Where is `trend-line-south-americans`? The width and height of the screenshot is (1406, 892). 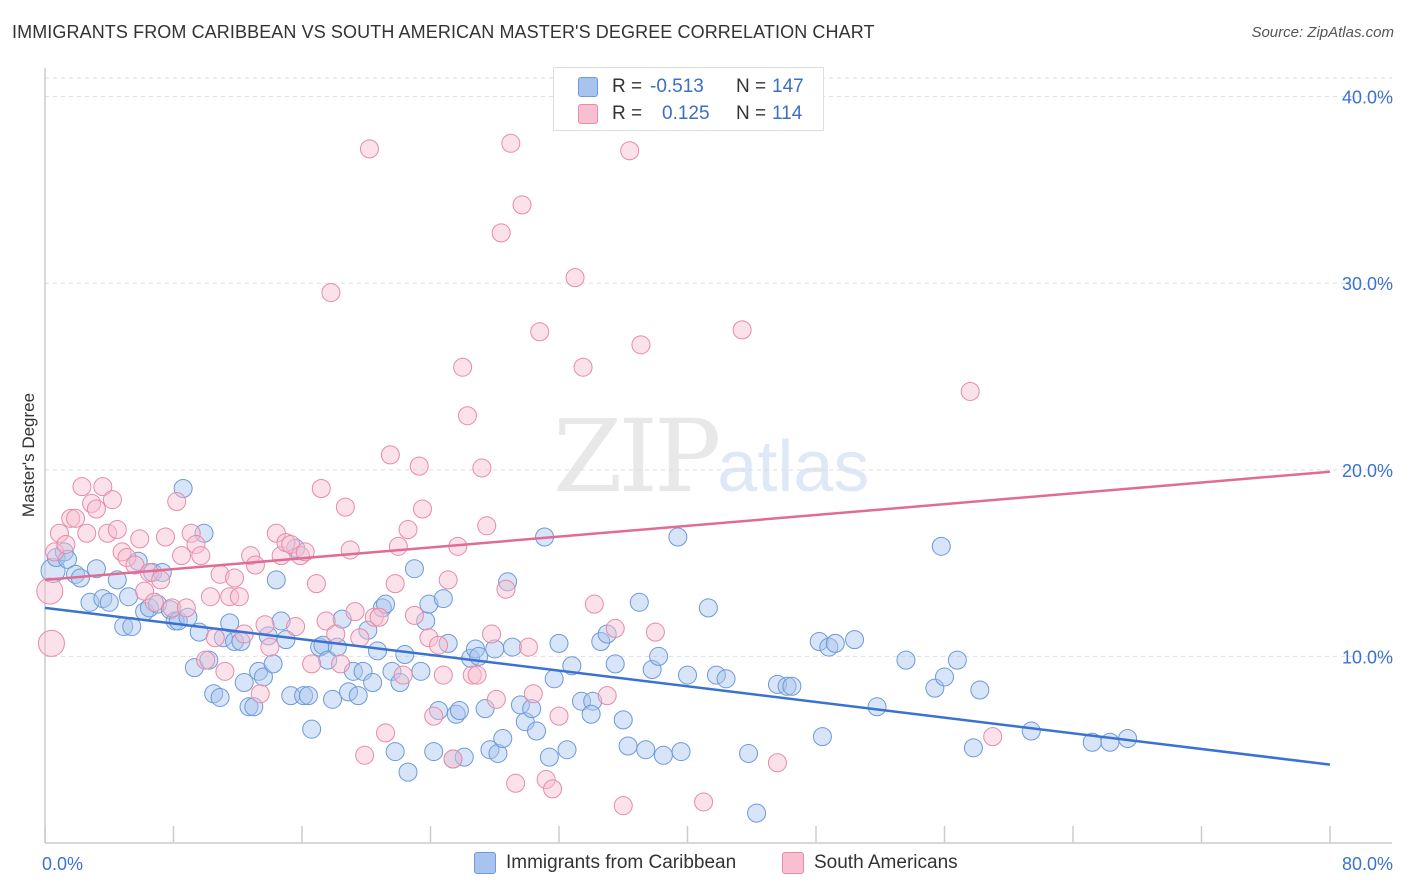 trend-line-south-americans is located at coordinates (687, 526).